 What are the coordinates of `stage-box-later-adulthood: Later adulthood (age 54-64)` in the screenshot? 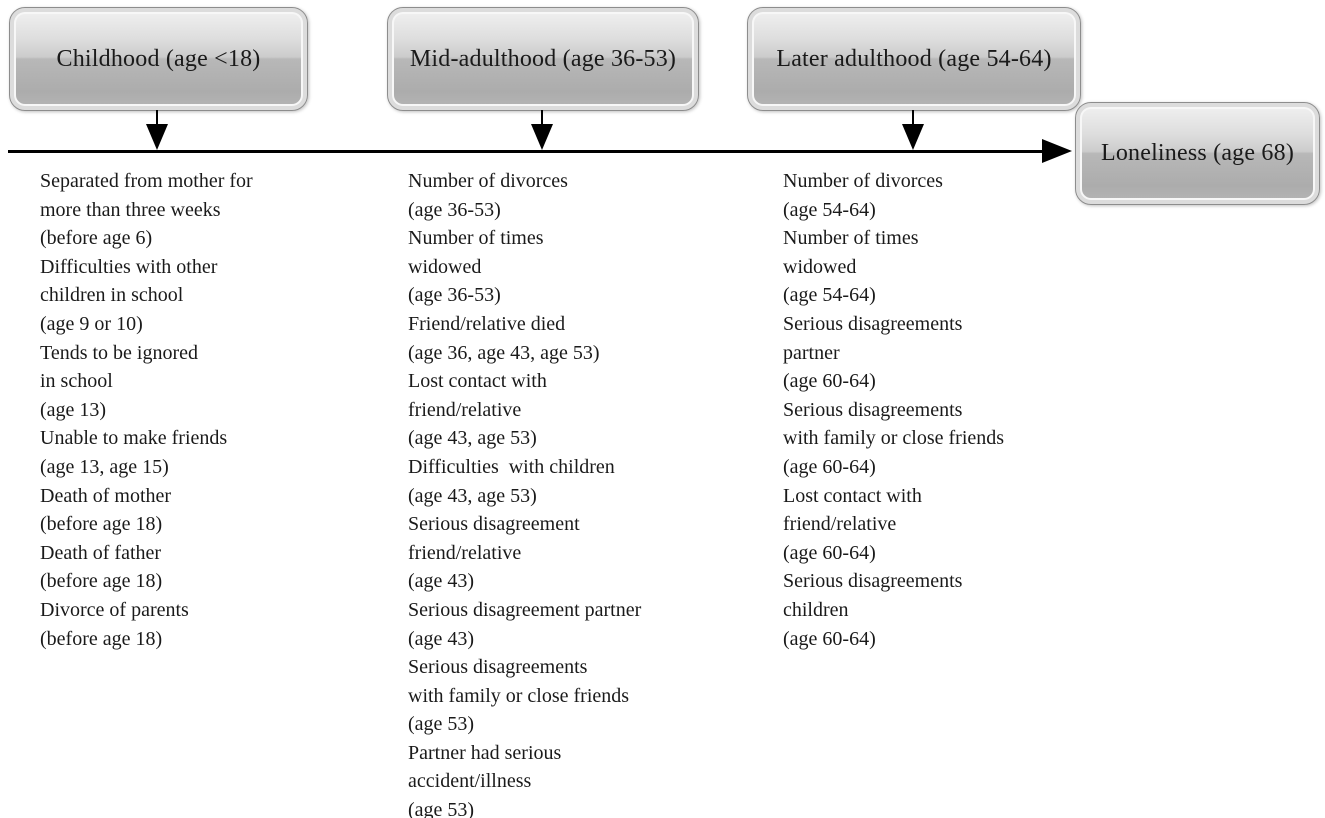 It's located at (914, 59).